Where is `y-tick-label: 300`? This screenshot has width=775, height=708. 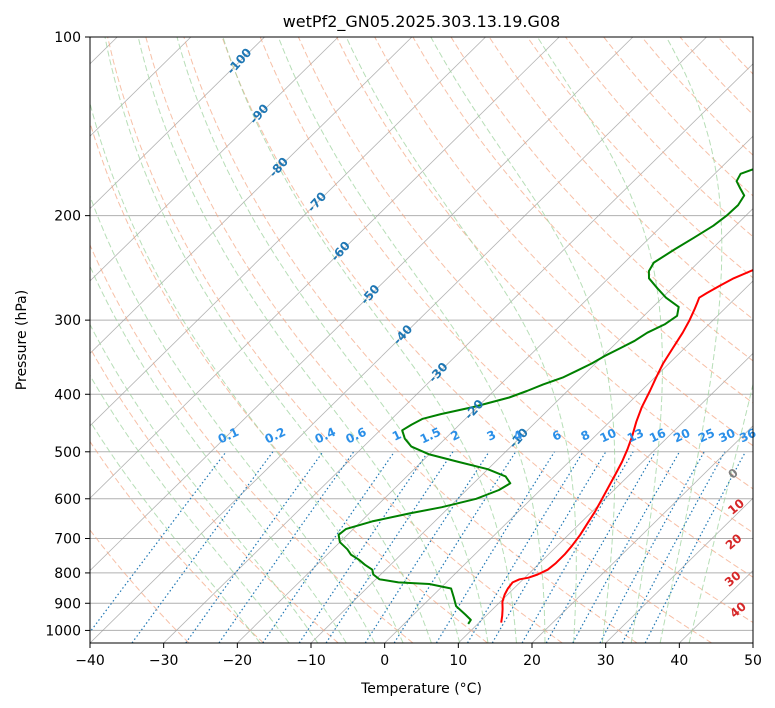 y-tick-label: 300 is located at coordinates (67, 321).